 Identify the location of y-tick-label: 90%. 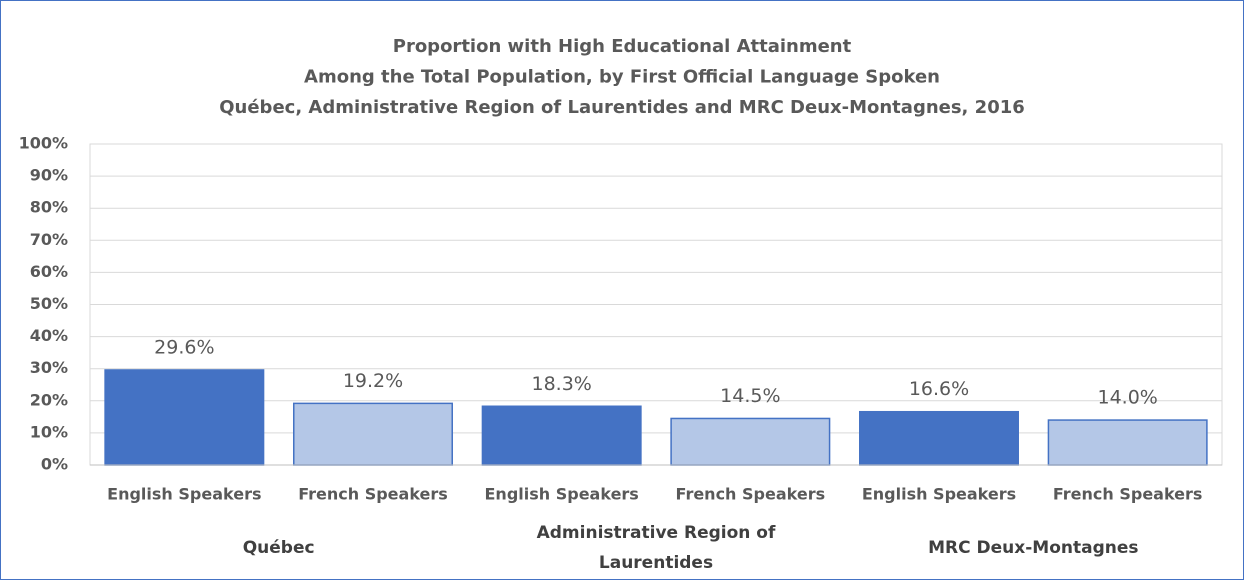
(49, 175).